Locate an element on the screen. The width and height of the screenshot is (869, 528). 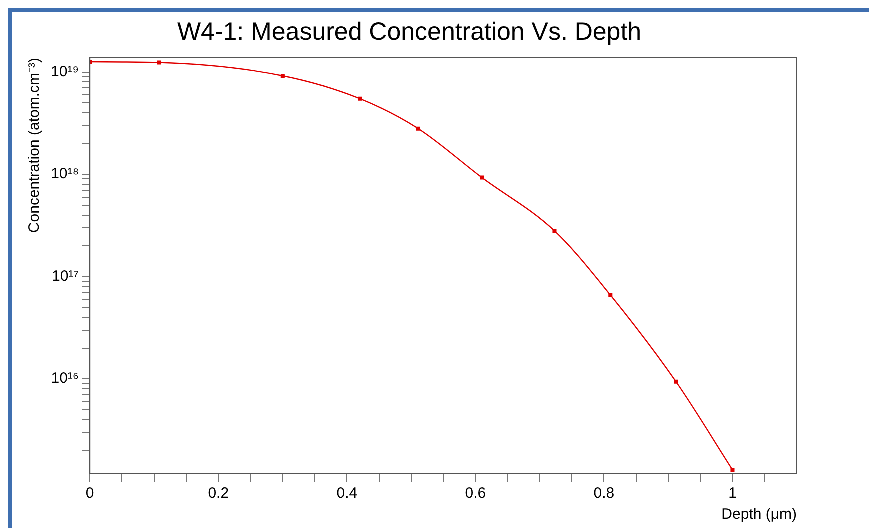
x-tick-label: 0.4 is located at coordinates (347, 493).